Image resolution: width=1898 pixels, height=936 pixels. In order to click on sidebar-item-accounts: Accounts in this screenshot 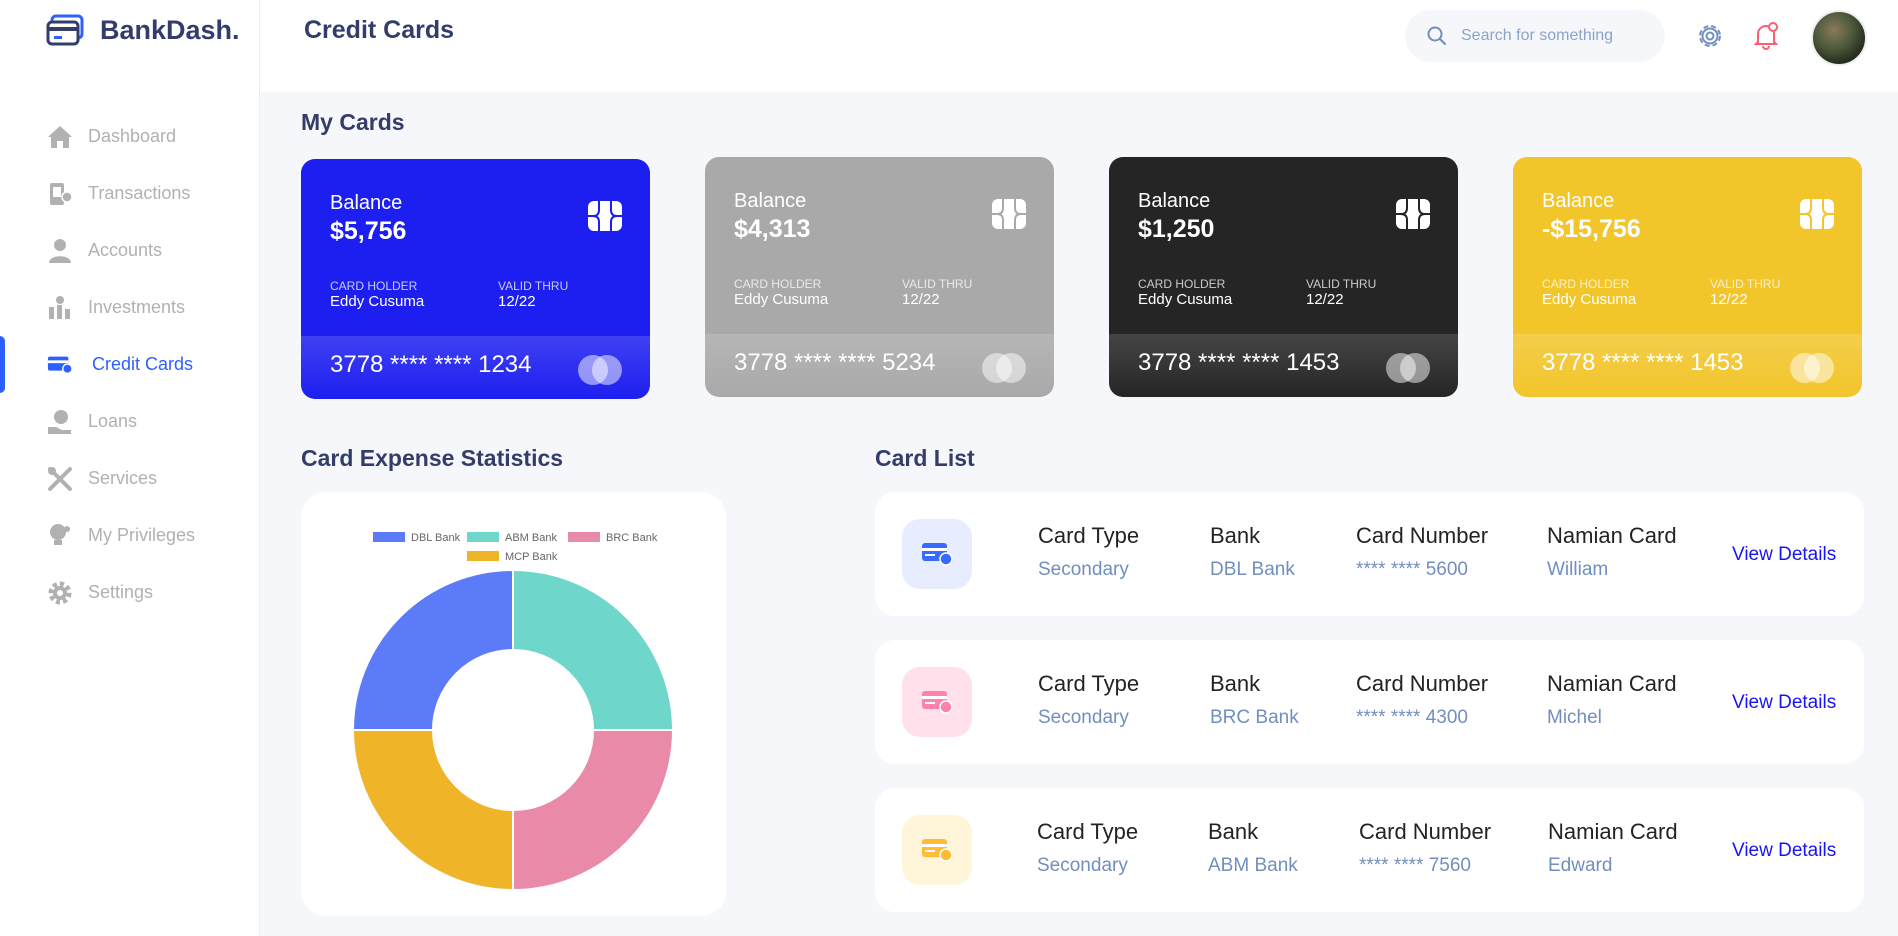, I will do `click(130, 250)`.